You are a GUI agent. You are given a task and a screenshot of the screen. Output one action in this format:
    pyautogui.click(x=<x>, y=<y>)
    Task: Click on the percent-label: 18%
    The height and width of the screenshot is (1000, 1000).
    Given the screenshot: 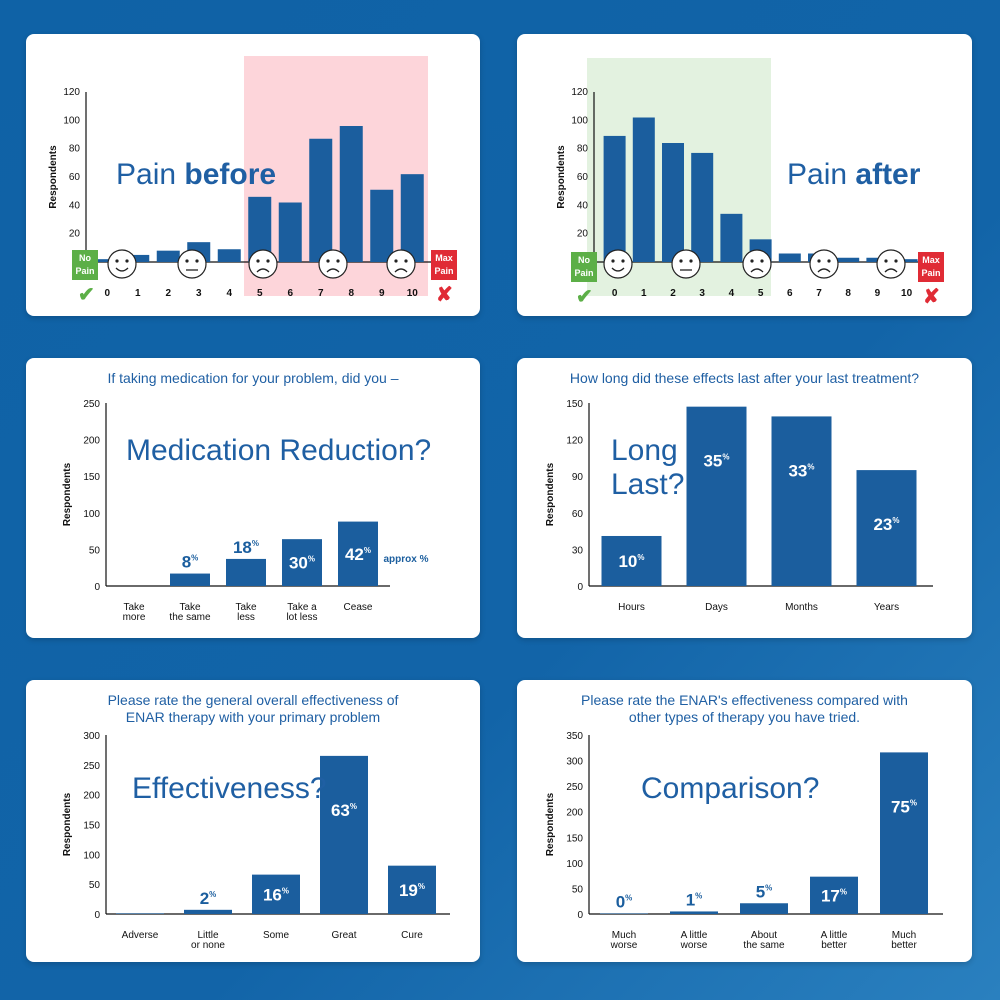 What is the action you would take?
    pyautogui.click(x=246, y=547)
    